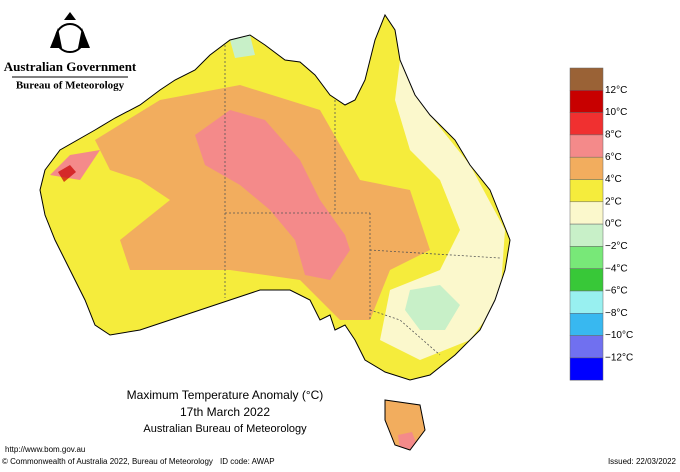  What do you see at coordinates (70, 66) in the screenshot?
I see `government-name: Australian Government` at bounding box center [70, 66].